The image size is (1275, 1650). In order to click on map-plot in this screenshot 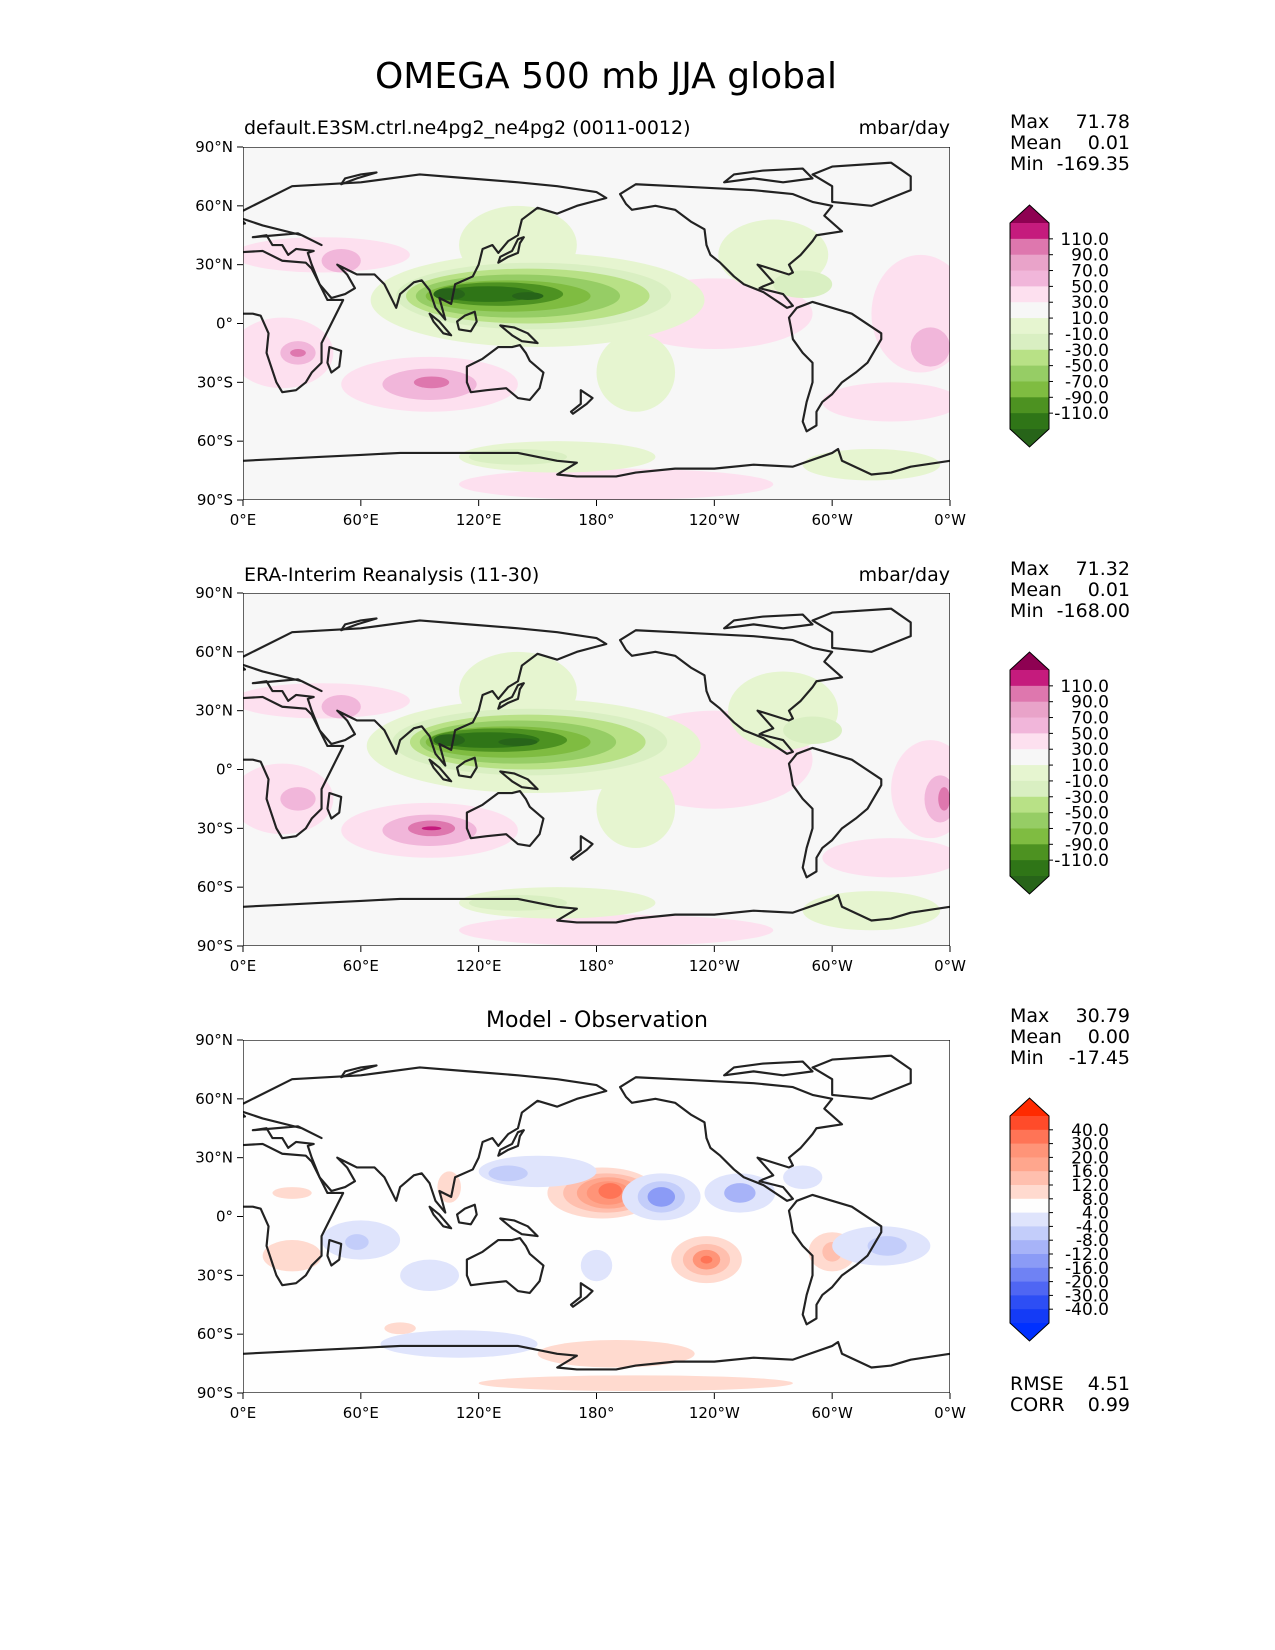, I will do `click(596, 1216)`.